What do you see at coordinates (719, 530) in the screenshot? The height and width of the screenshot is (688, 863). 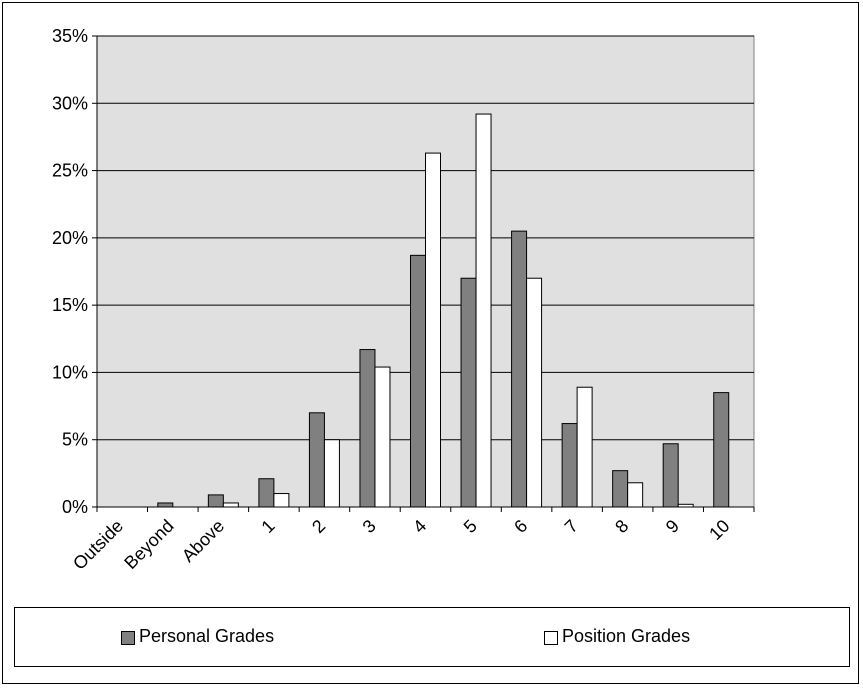 I see `x-tick-label: 10` at bounding box center [719, 530].